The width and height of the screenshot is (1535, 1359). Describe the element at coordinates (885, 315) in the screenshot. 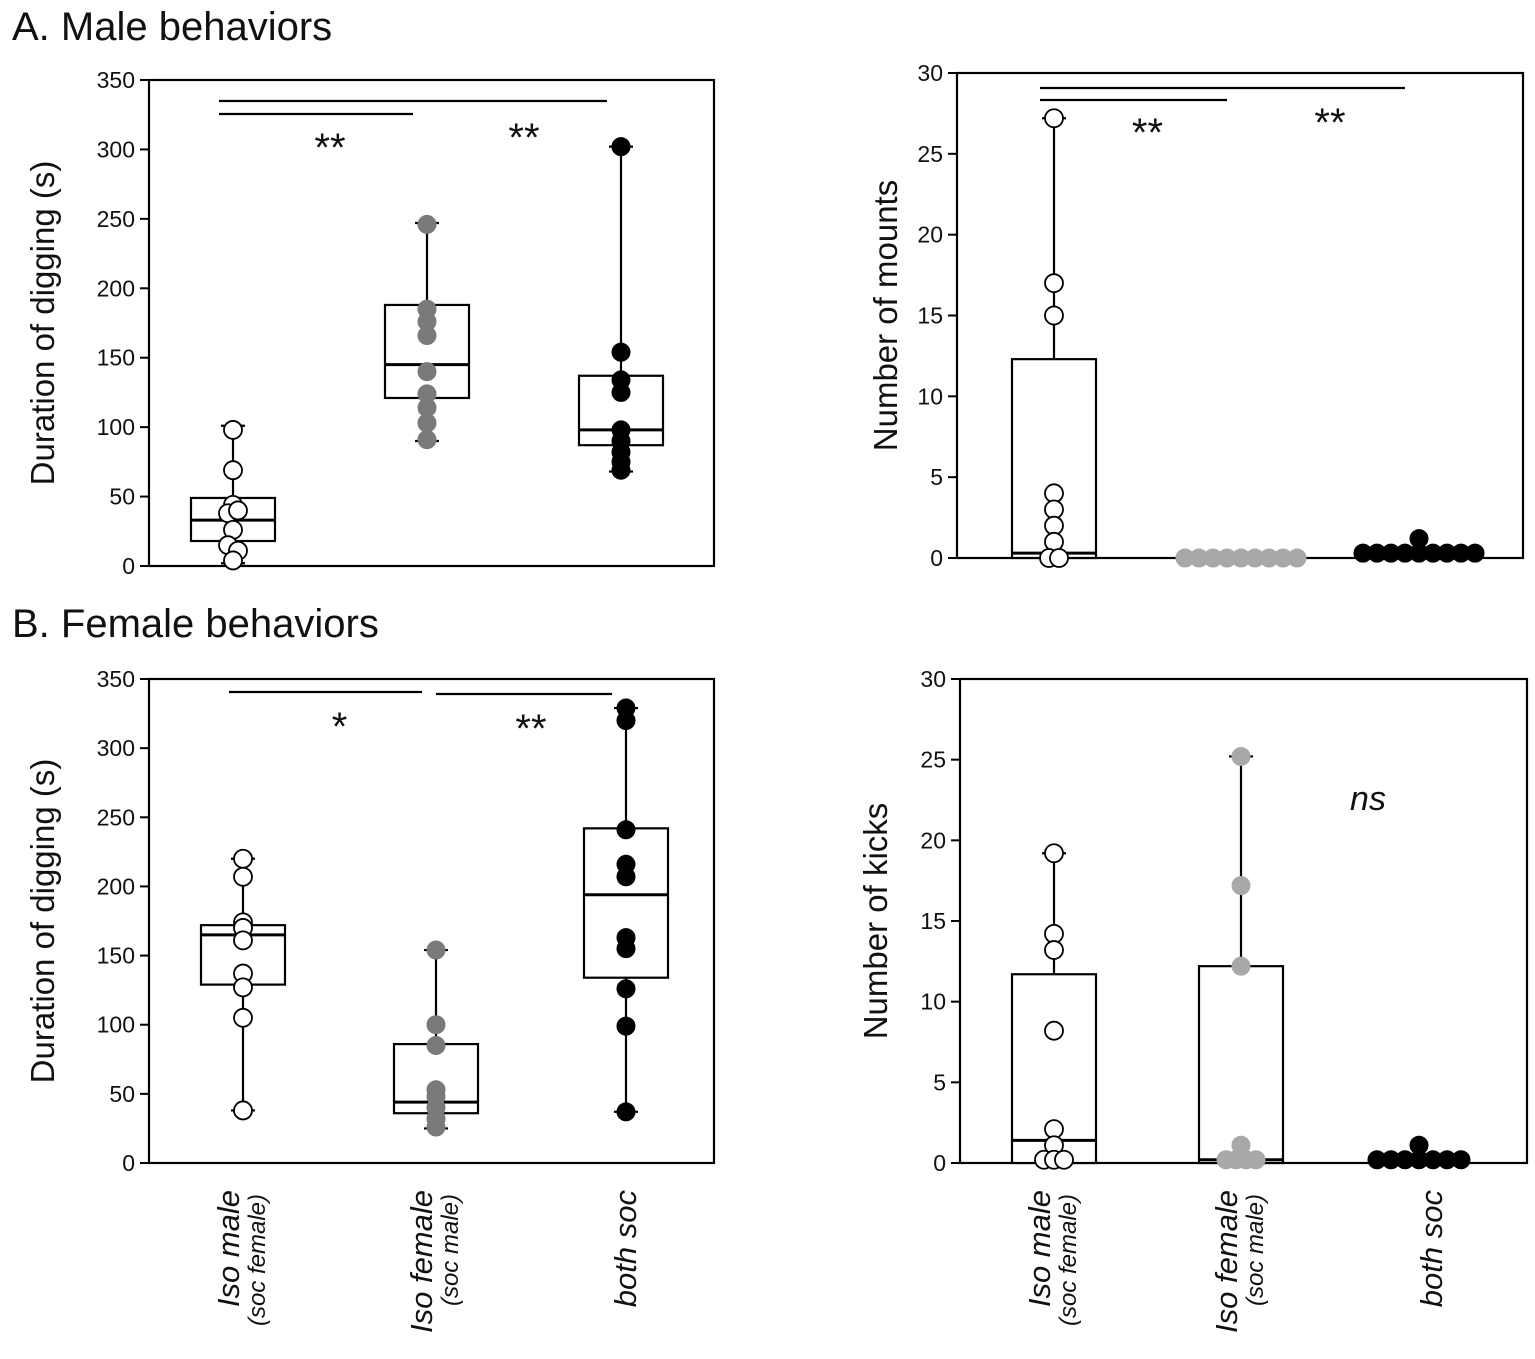

I see `y-axis-label: Number of mounts` at that location.